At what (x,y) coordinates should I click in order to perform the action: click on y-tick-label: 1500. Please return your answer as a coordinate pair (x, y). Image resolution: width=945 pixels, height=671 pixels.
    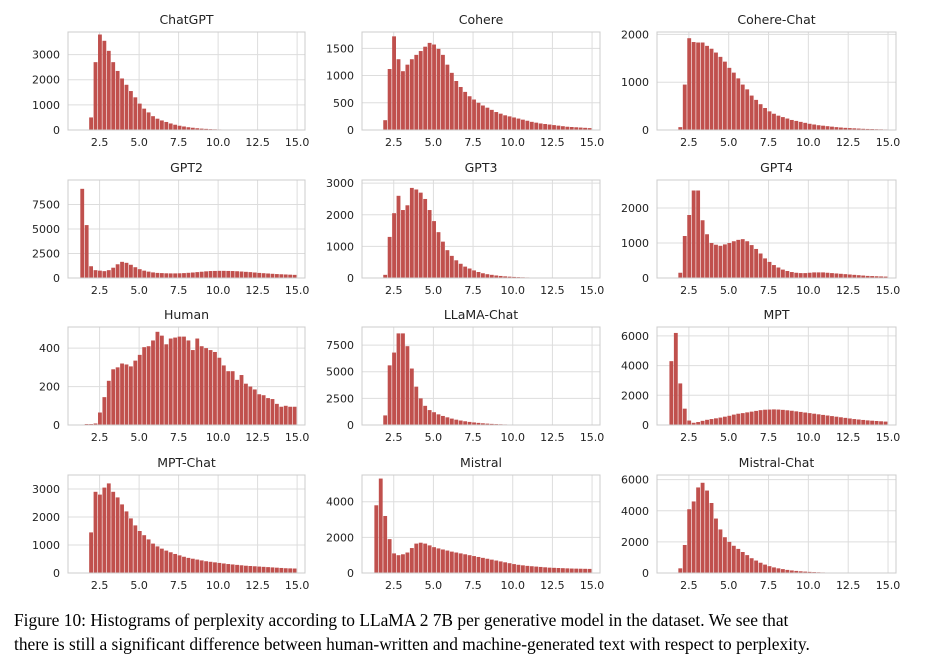
    Looking at the image, I should click on (340, 48).